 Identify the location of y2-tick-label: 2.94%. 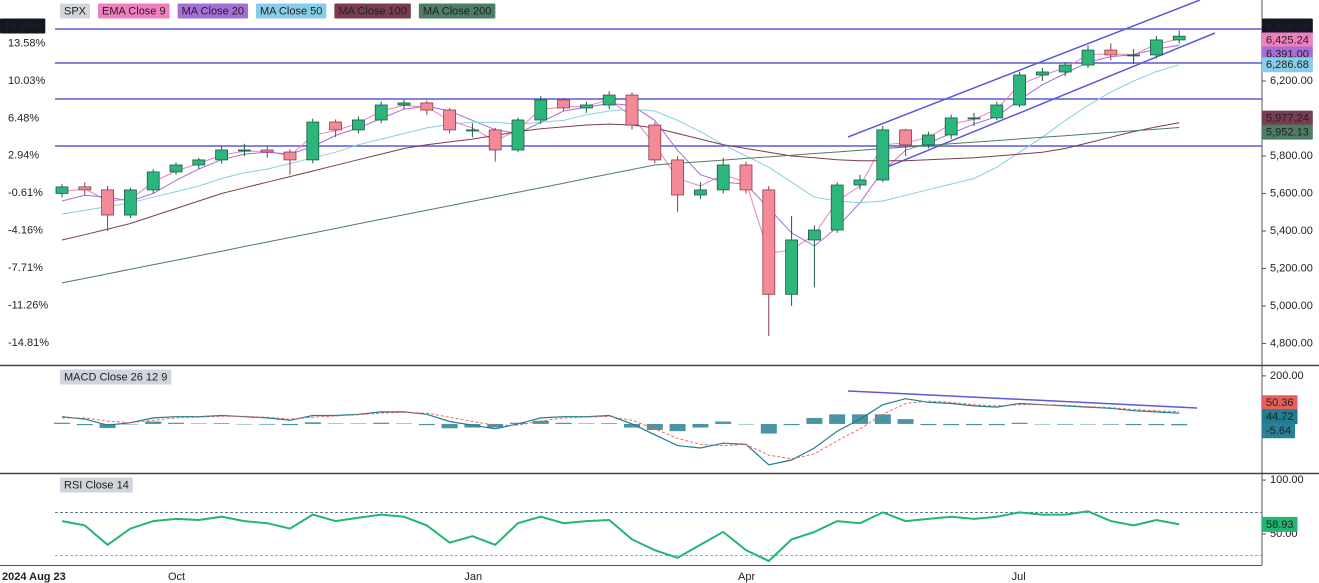
(23, 156).